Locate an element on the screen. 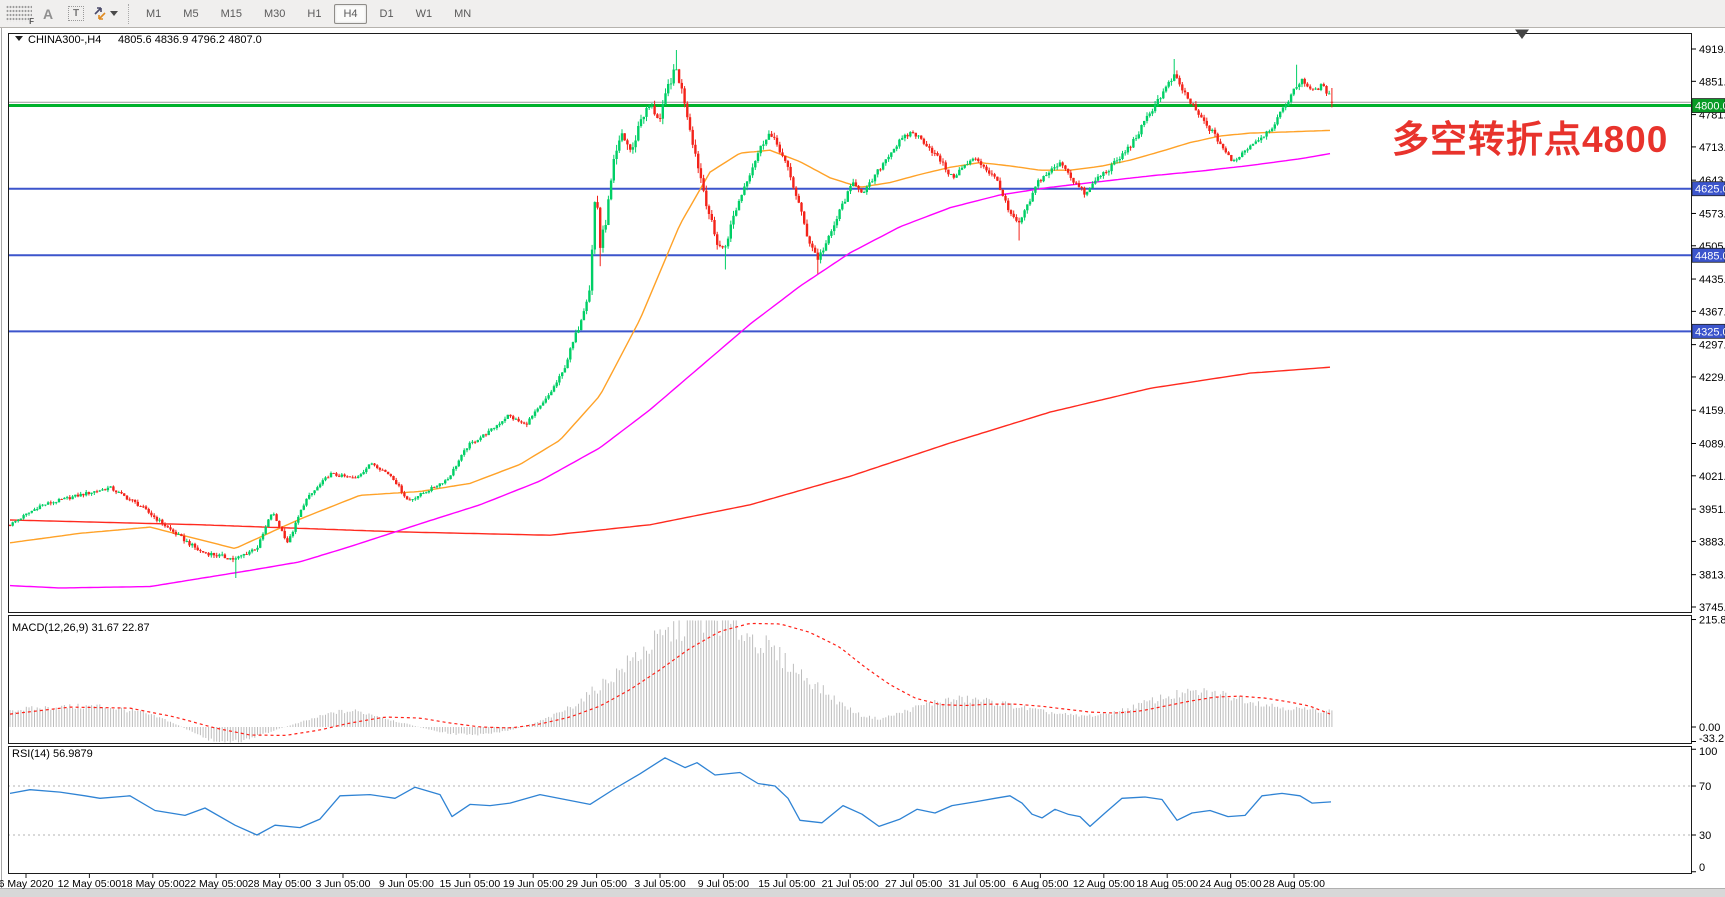  macd-pane: 215.81 0.00-33.2 is located at coordinates (866, 680).